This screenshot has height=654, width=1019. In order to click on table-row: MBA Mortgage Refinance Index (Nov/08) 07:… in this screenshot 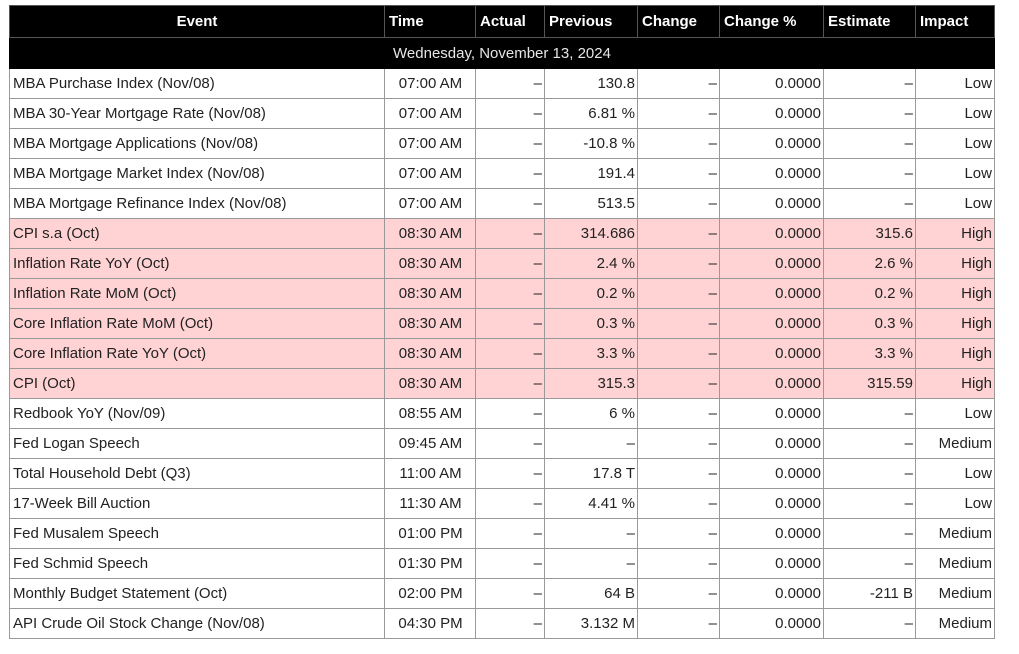, I will do `click(502, 203)`.